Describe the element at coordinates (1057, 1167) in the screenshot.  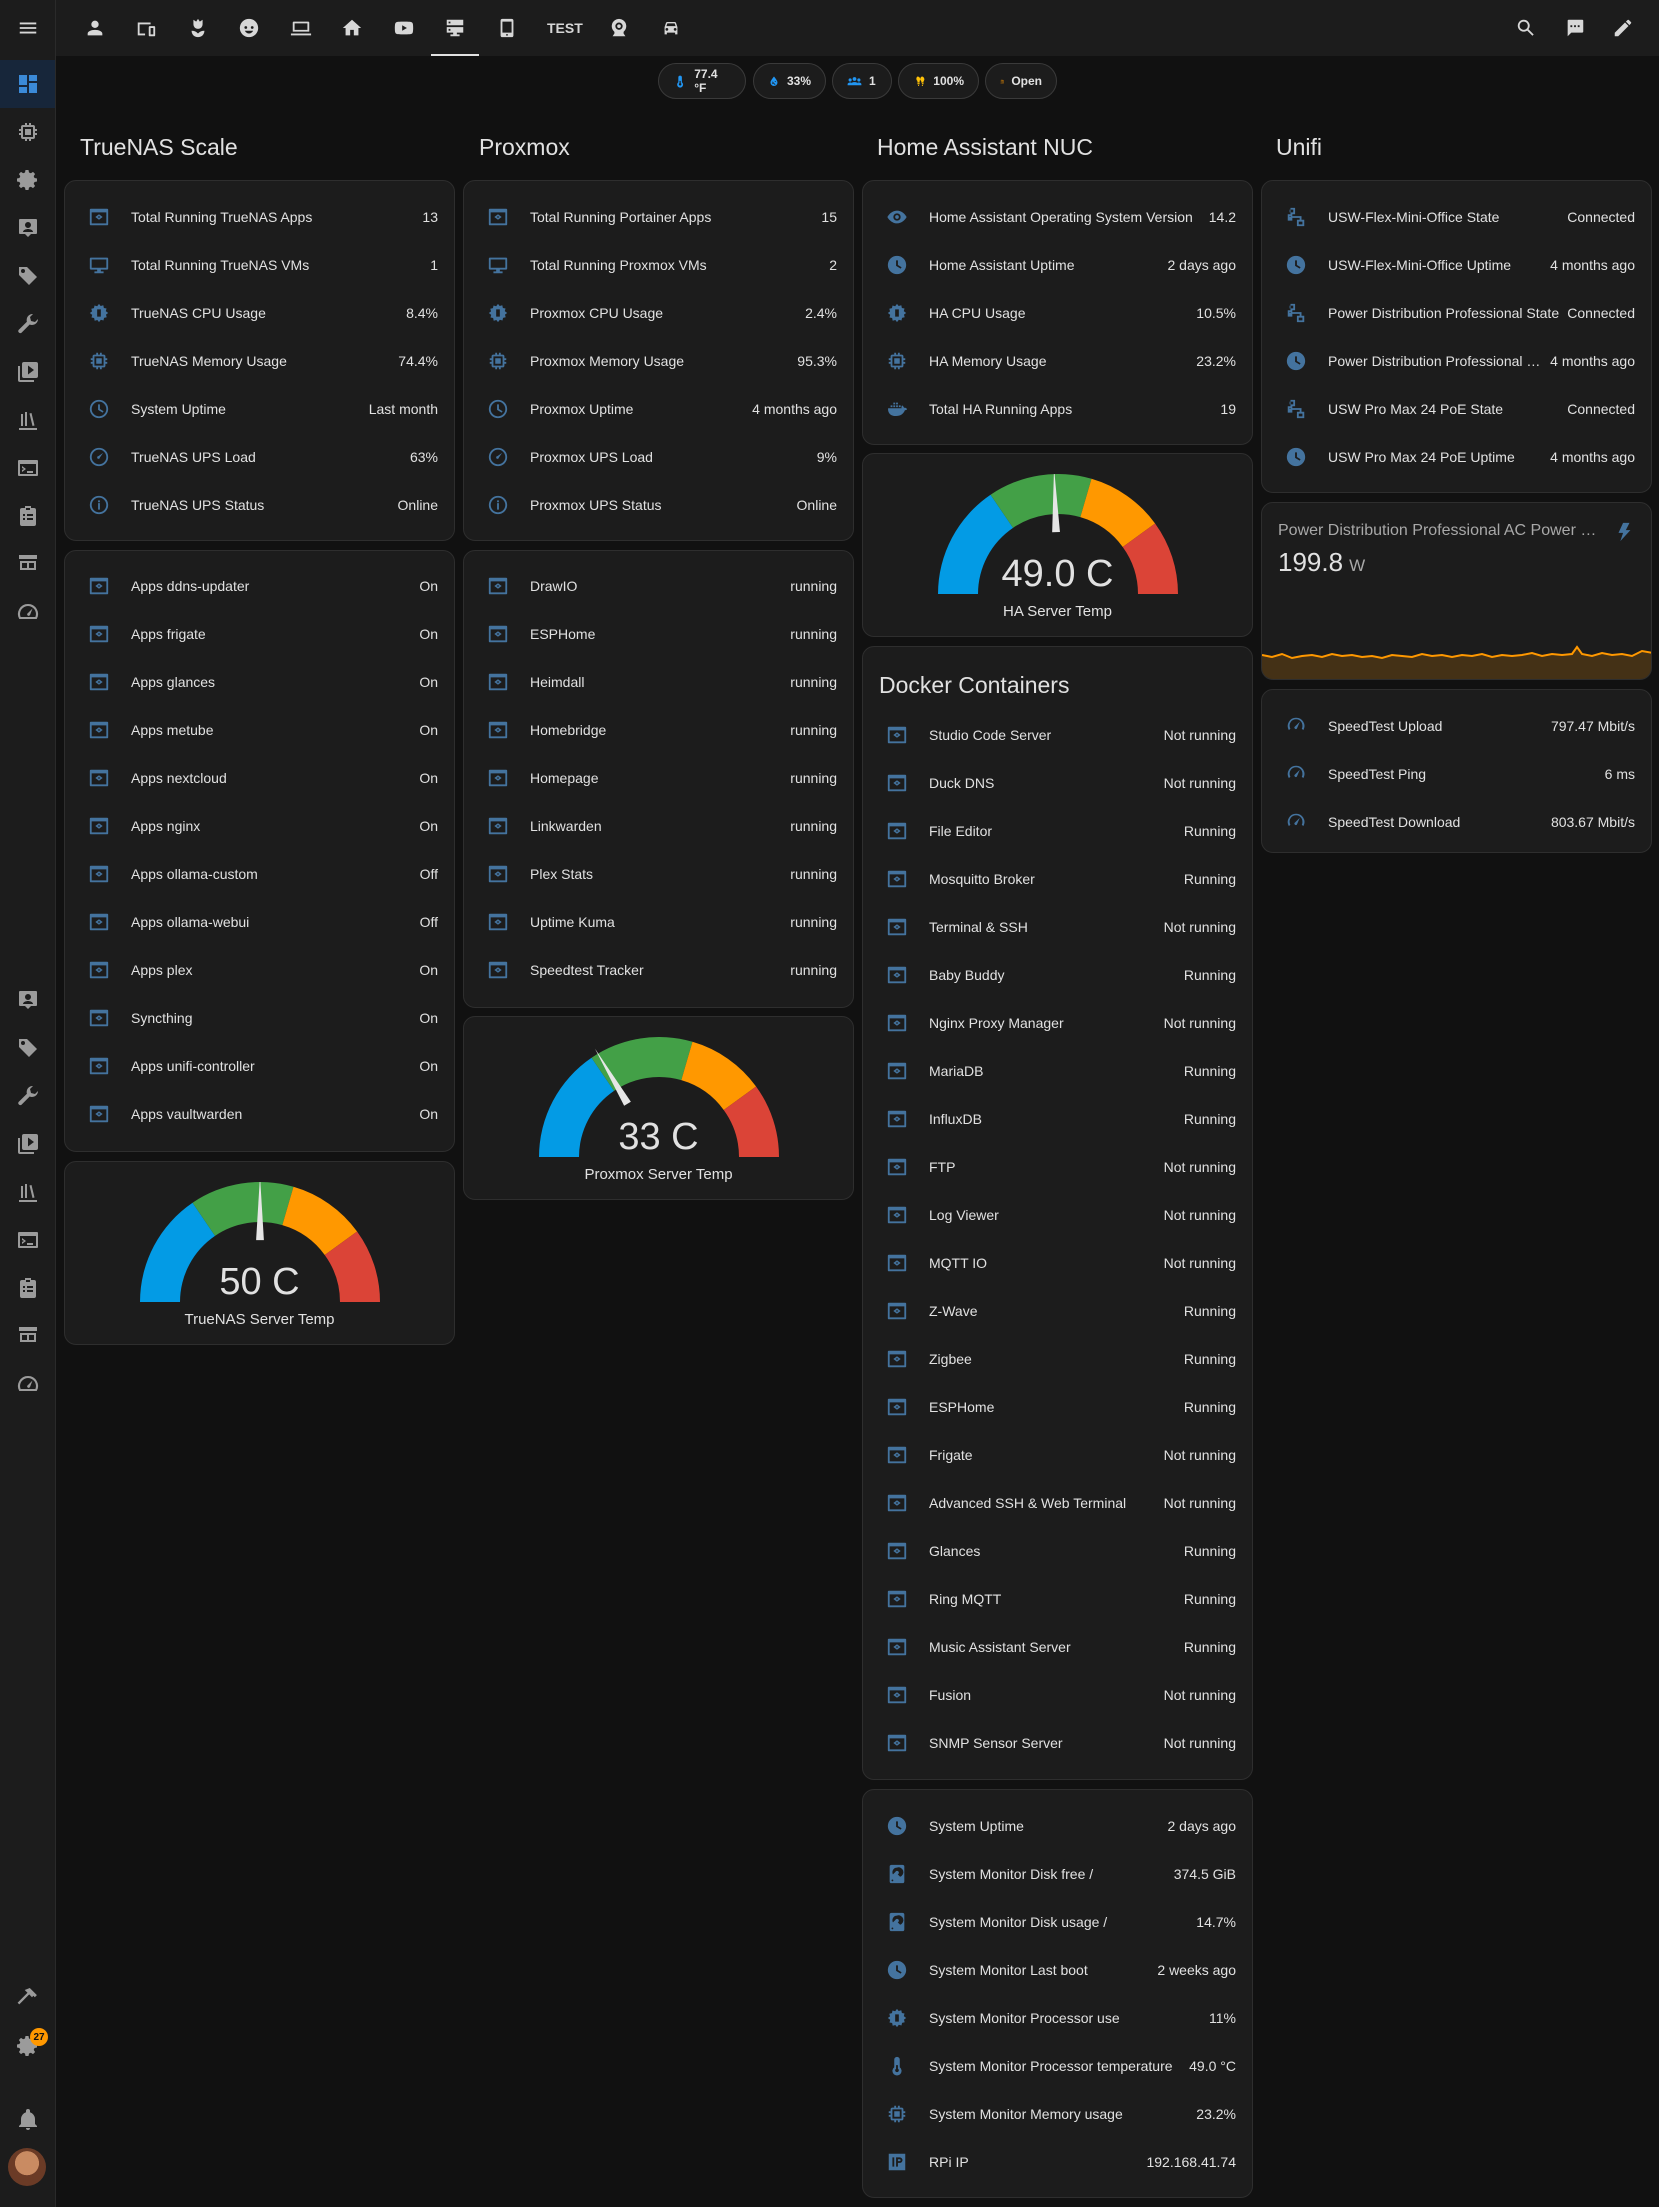
I see `entity-row: FTP Not running` at that location.